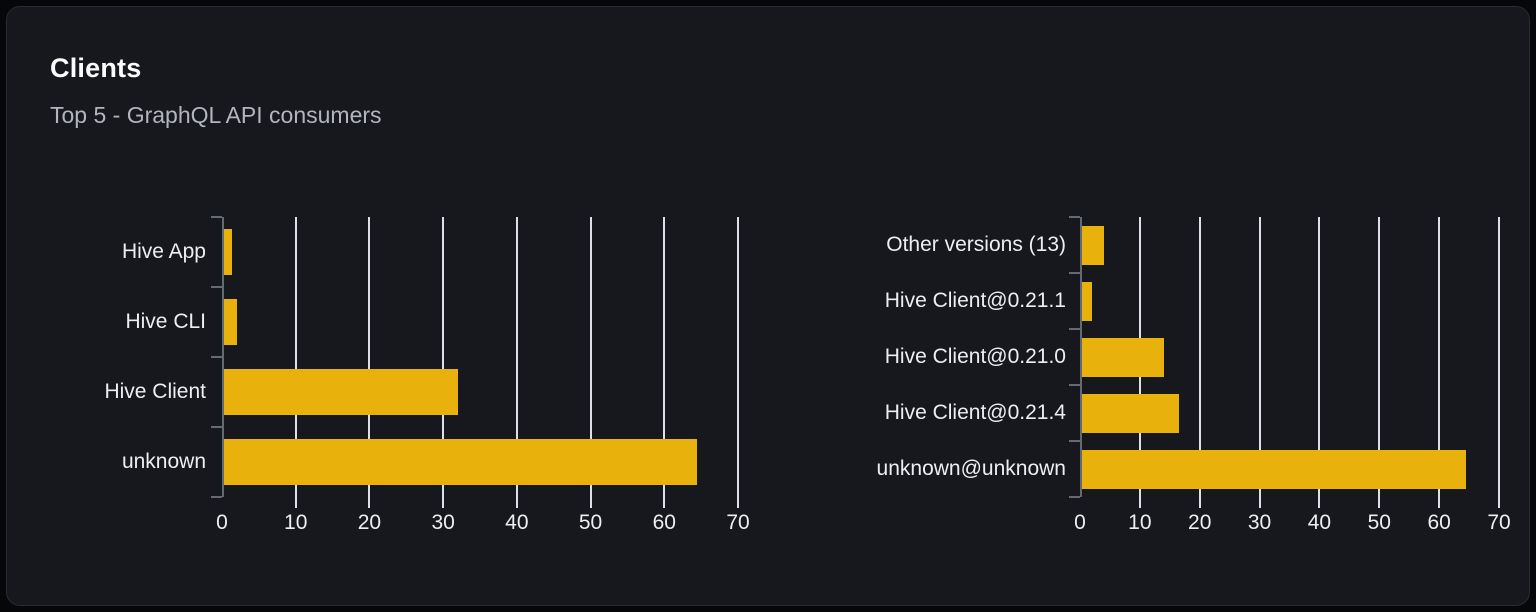  Describe the element at coordinates (341, 392) in the screenshot. I see `bar-hive-client` at that location.